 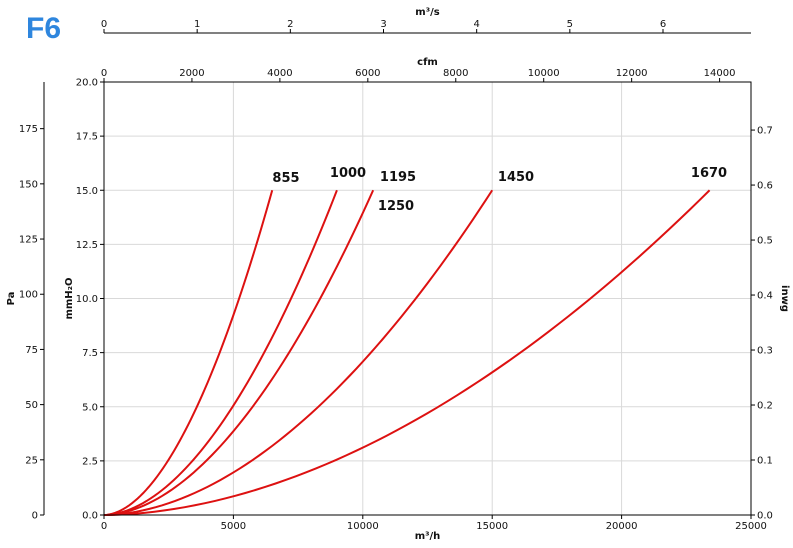 What do you see at coordinates (427, 12) in the screenshot?
I see `m3s-axis-title: m³/s` at bounding box center [427, 12].